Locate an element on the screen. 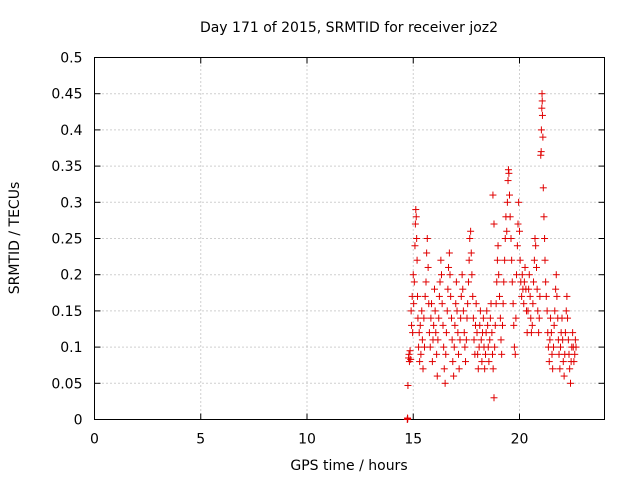  y-tick-labels: 0 0.05 0.1 0.15 0.2 0.25 0.3 0.35 0.4 0.45 0.5 is located at coordinates (66, 240).